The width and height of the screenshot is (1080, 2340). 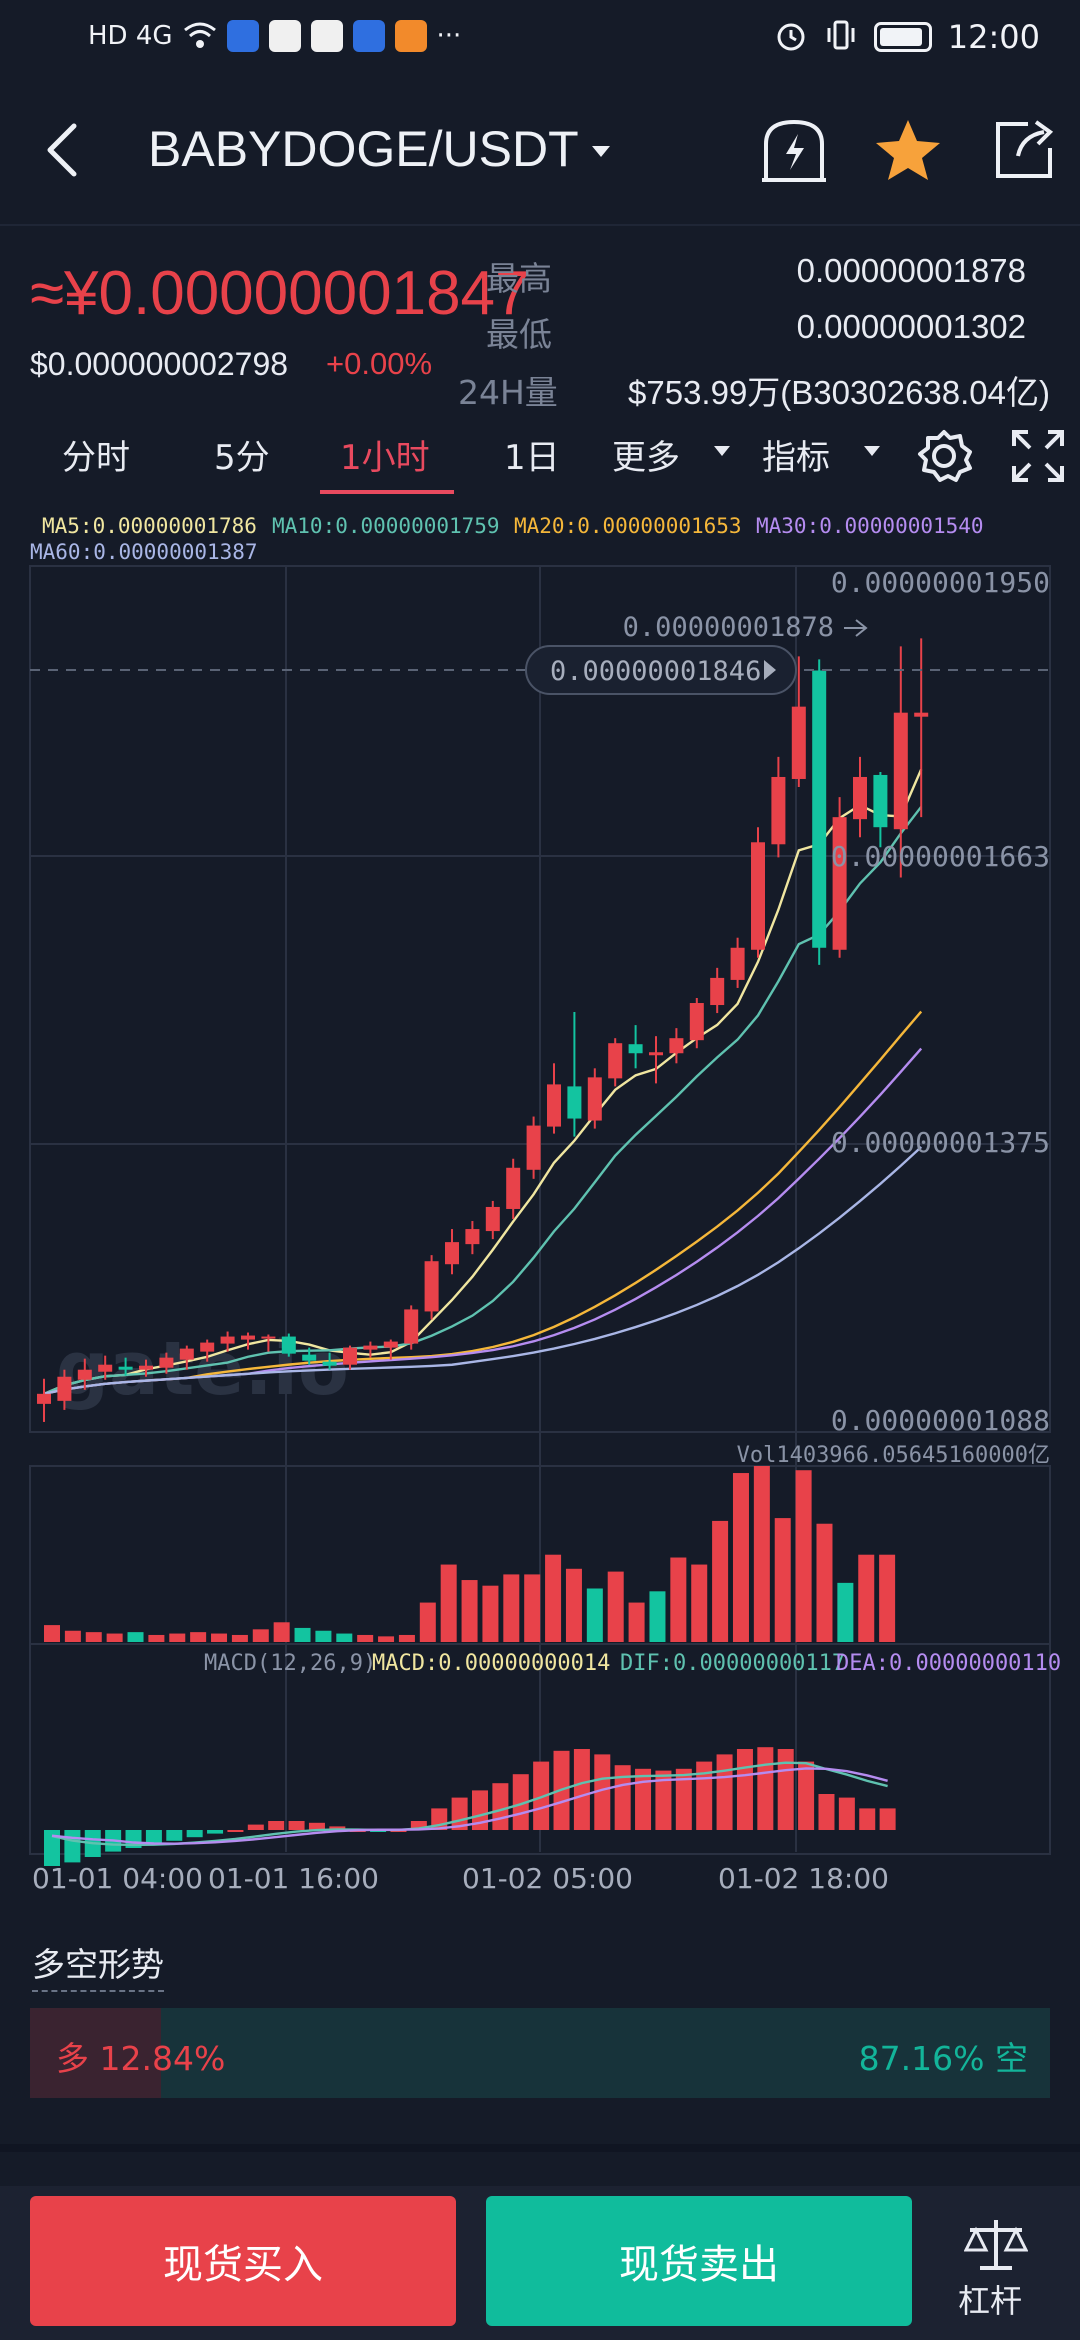 I want to click on time-axis-label: 01-01 16:00, so click(x=293, y=1878).